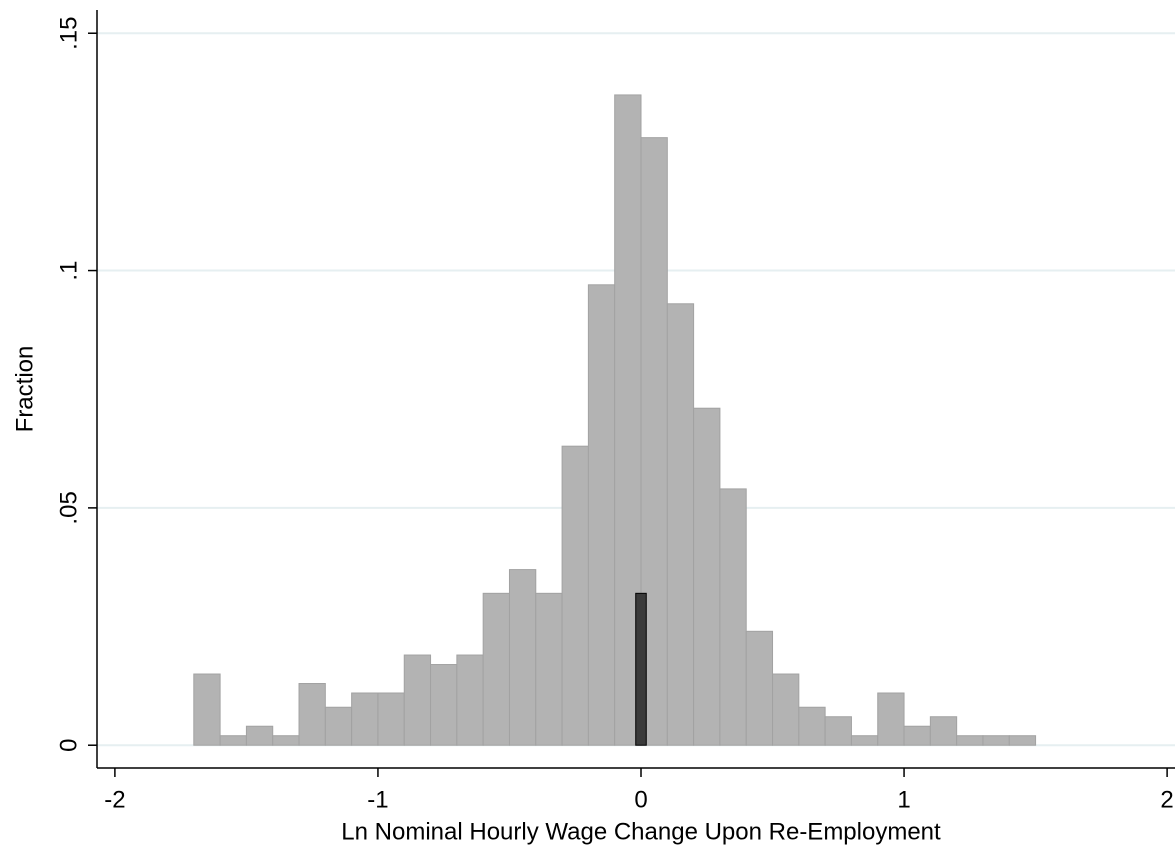 This screenshot has height=851, width=1175. Describe the element at coordinates (68, 271) in the screenshot. I see `y-tick-label: .1` at that location.